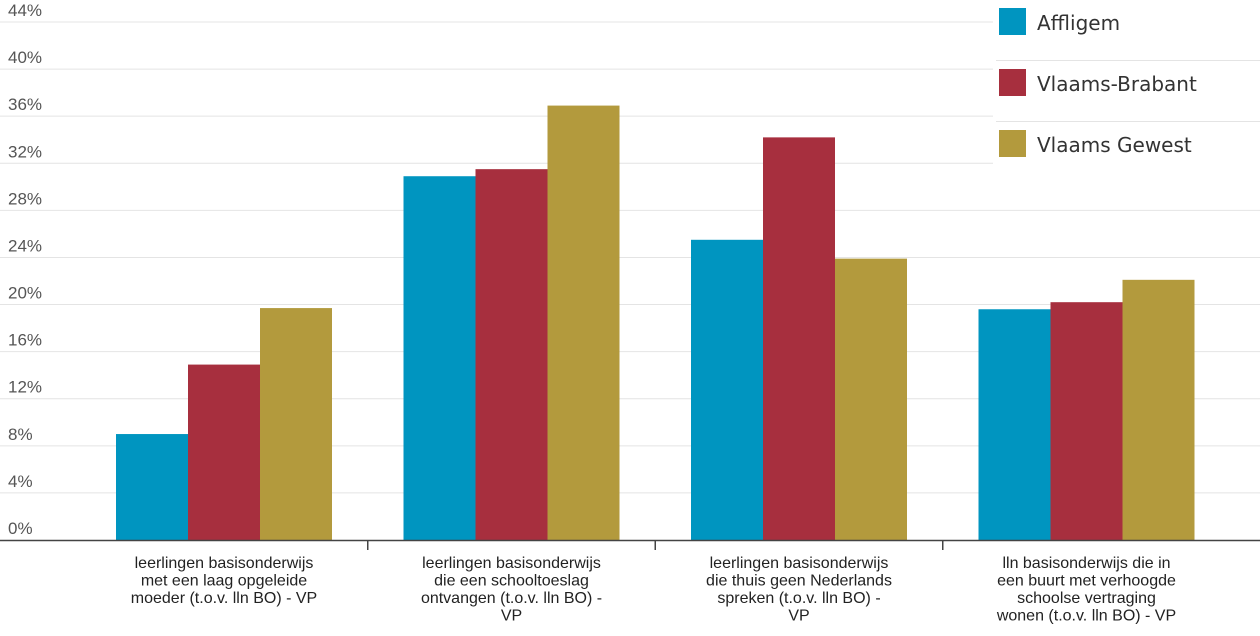 This screenshot has width=1260, height=636. I want to click on y-tick-label: 12%, so click(25, 387).